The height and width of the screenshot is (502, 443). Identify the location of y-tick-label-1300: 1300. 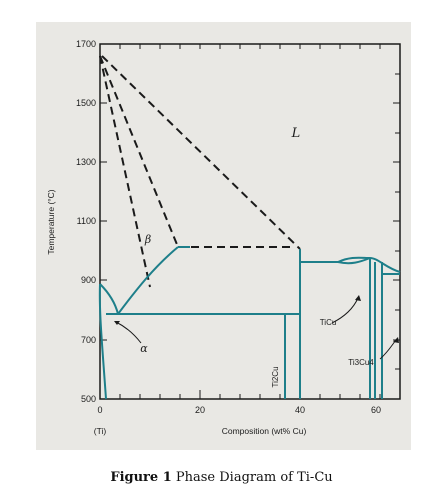
(86, 162).